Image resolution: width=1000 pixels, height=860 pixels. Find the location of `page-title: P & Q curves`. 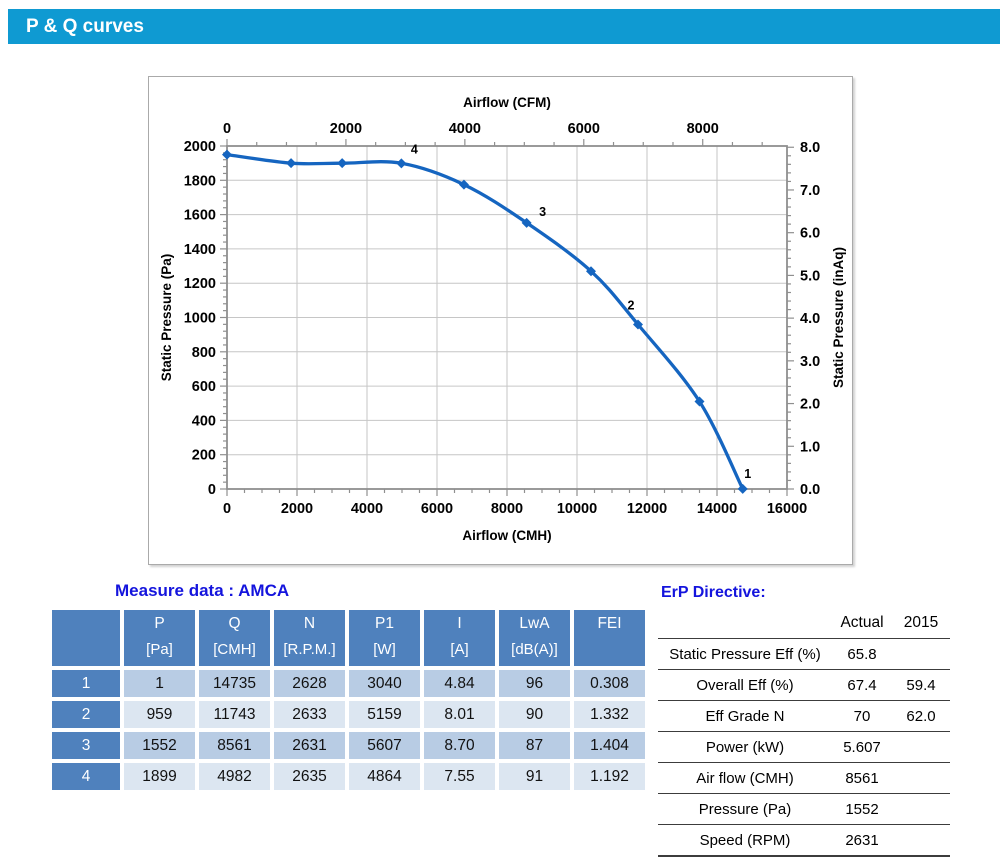

page-title: P & Q curves is located at coordinates (85, 26).